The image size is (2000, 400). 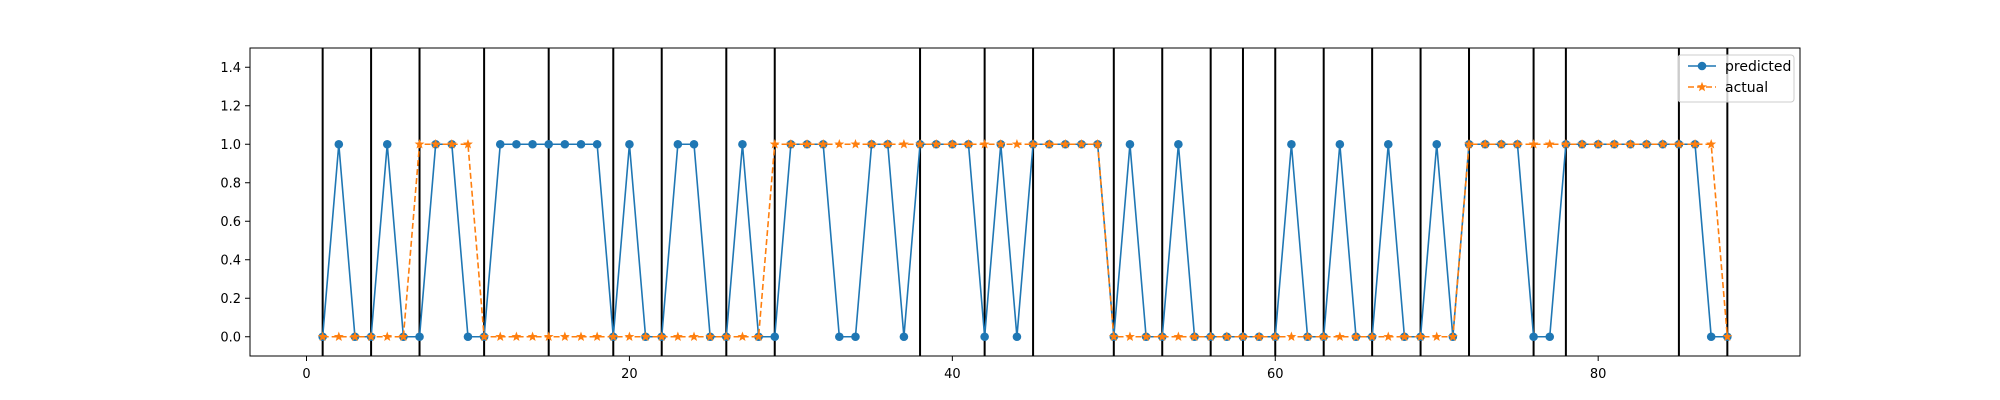 What do you see at coordinates (230, 260) in the screenshot?
I see `y-tick-label: 0.4` at bounding box center [230, 260].